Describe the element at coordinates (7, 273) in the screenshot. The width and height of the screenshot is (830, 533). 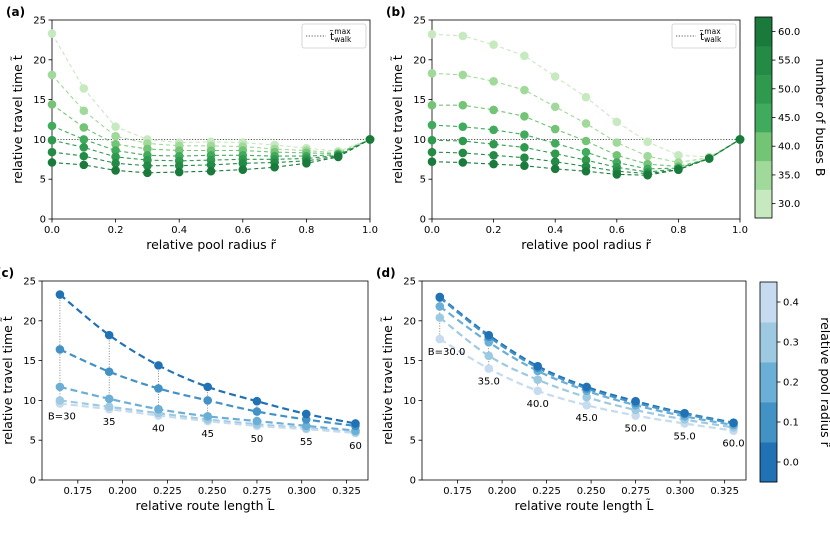
I see `panel-label: (c)` at that location.